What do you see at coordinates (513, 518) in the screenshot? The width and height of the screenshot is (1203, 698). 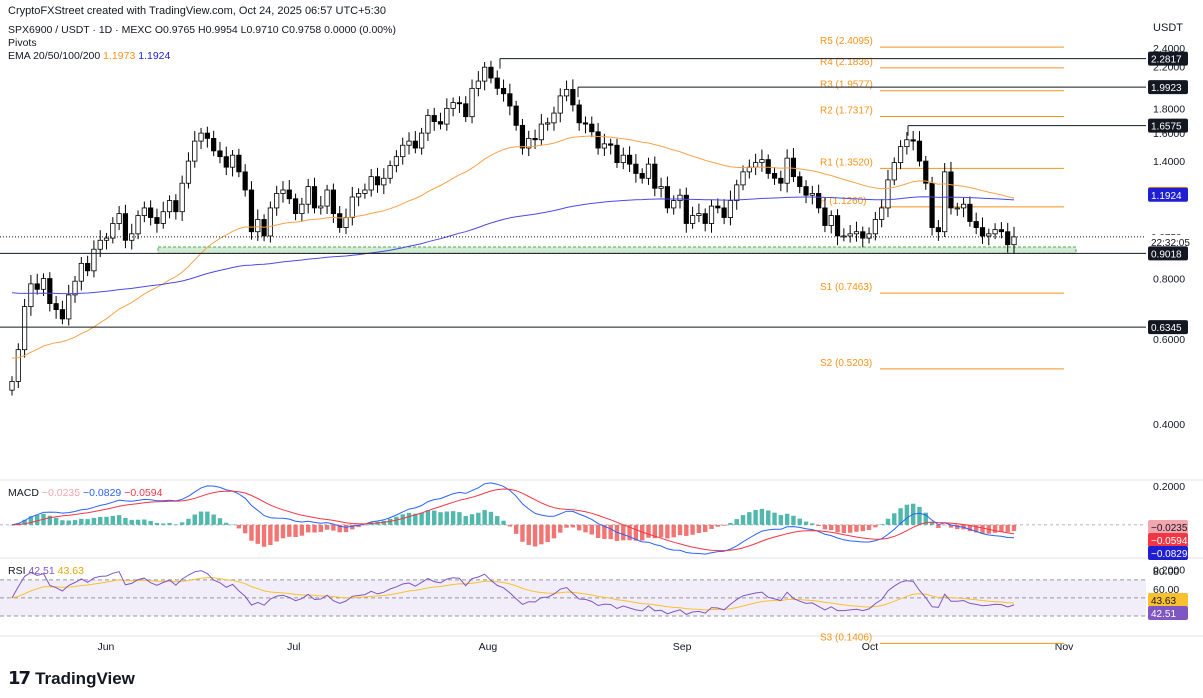 I see `macd-line` at bounding box center [513, 518].